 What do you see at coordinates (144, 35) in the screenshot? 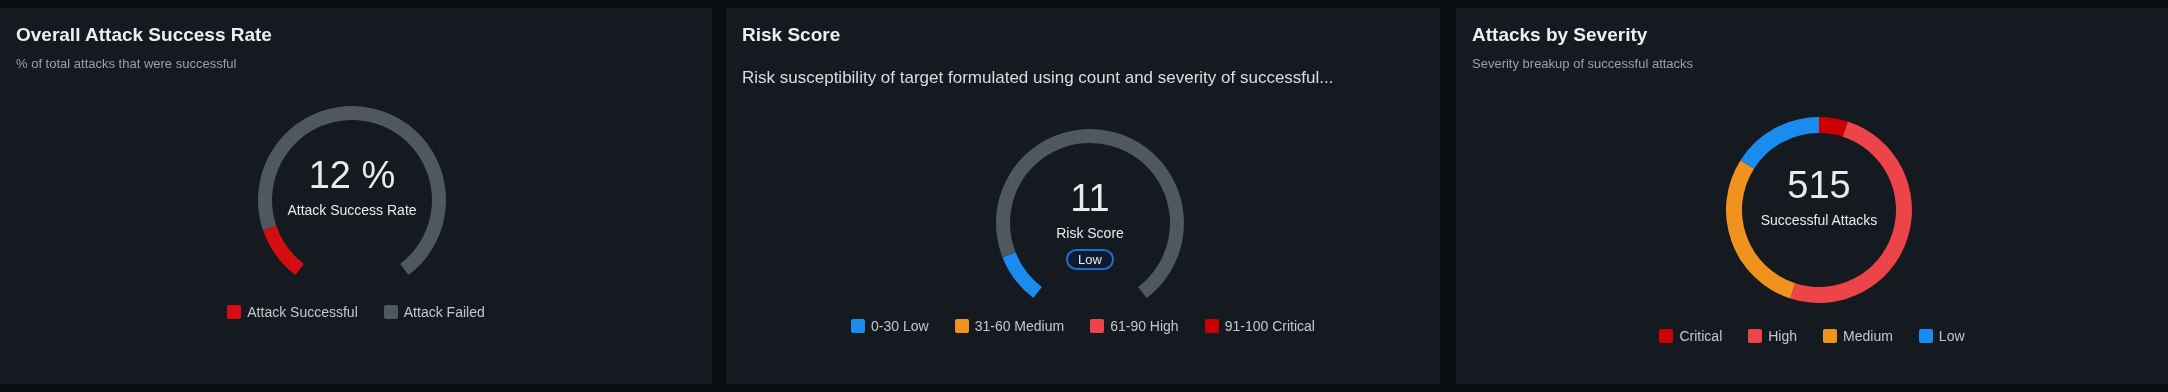
I see `chart-title: Overall Attack Success Rate` at bounding box center [144, 35].